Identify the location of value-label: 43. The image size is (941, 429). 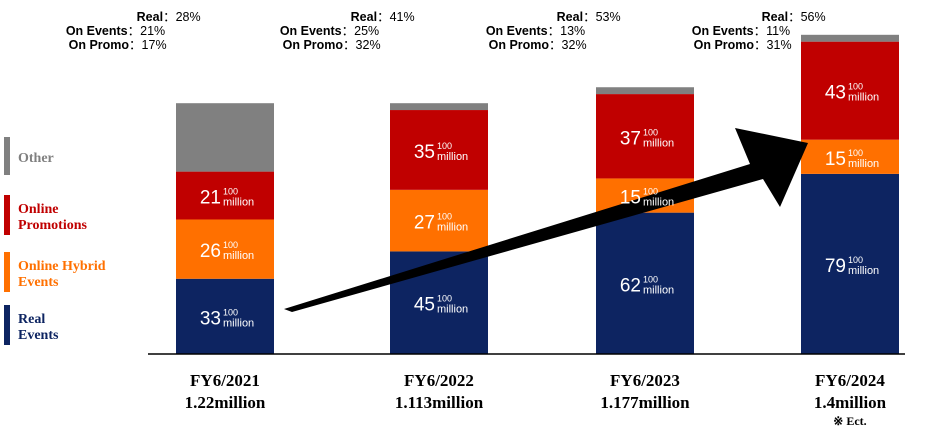
(835, 93).